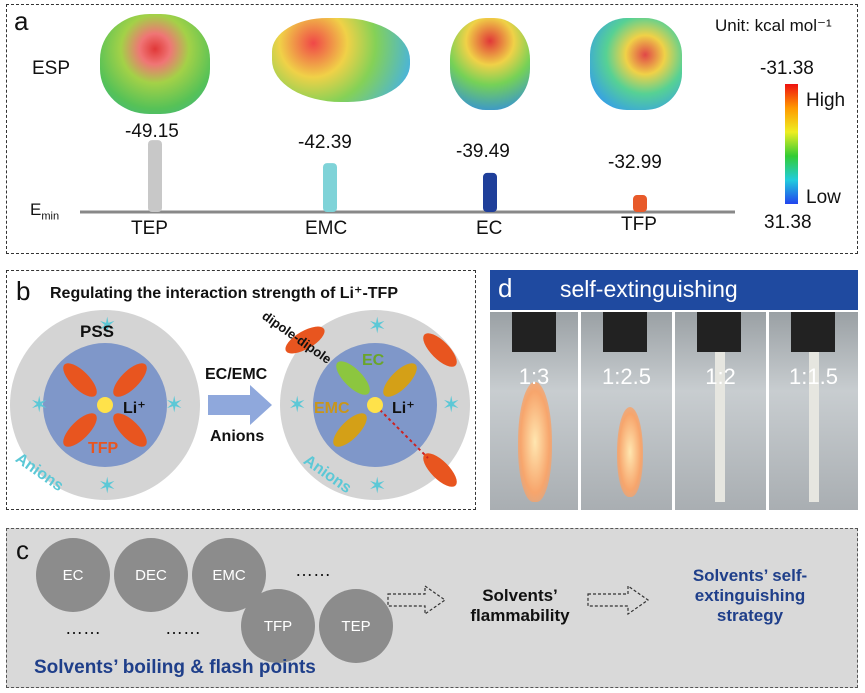  I want to click on value-label-tfp: -32.99, so click(635, 162).